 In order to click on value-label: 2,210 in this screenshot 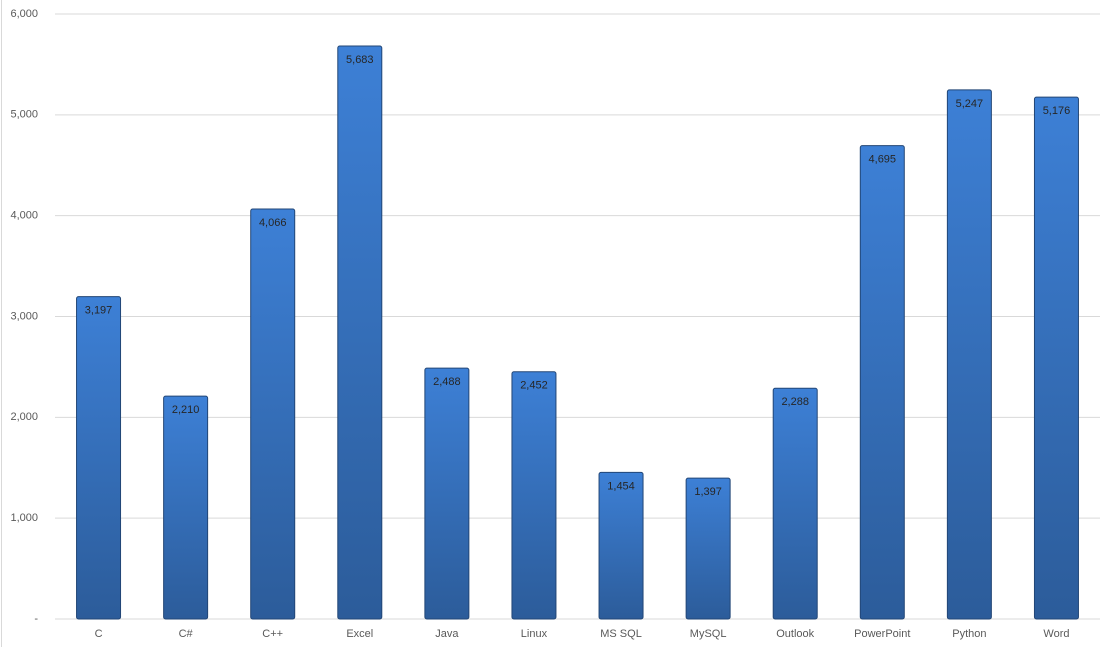, I will do `click(186, 410)`.